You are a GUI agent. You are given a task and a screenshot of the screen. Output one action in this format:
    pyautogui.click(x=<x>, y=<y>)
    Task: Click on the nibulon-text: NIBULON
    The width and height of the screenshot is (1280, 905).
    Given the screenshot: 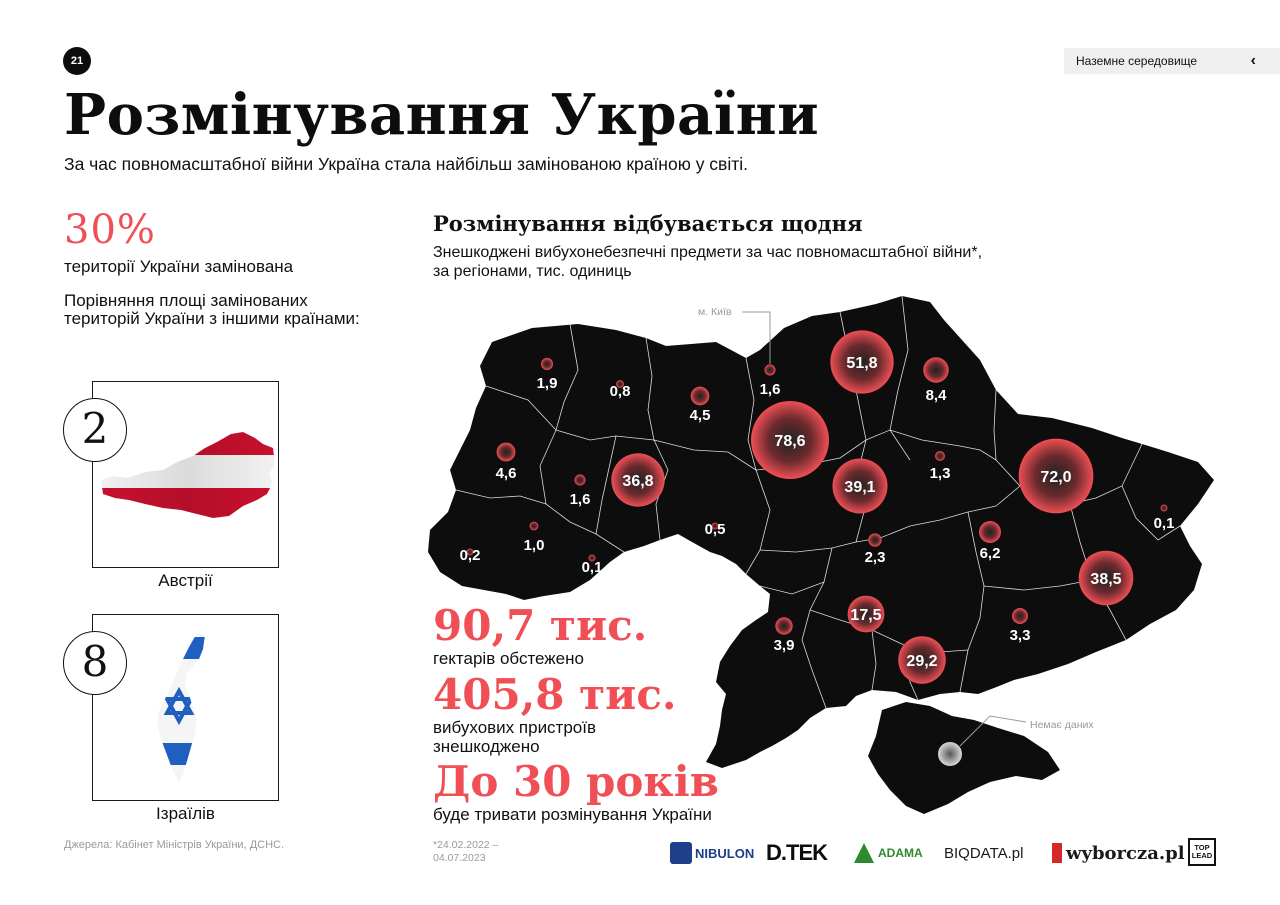 What is the action you would take?
    pyautogui.click(x=725, y=853)
    